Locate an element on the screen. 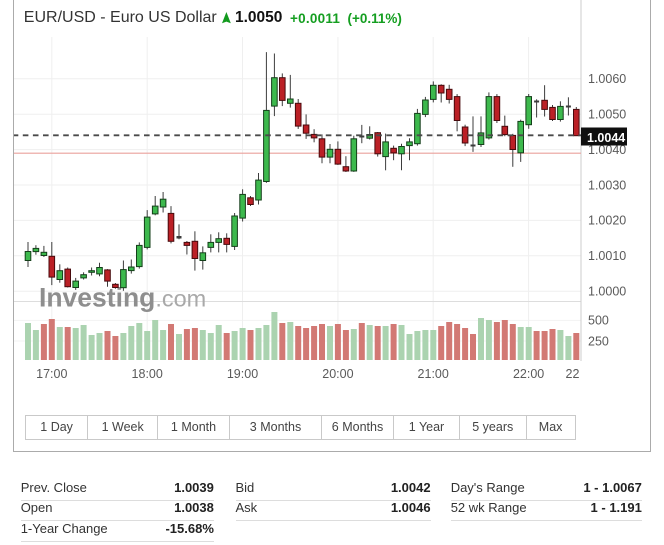 This screenshot has width=664, height=545. svg-text: 22:00 is located at coordinates (528, 374).